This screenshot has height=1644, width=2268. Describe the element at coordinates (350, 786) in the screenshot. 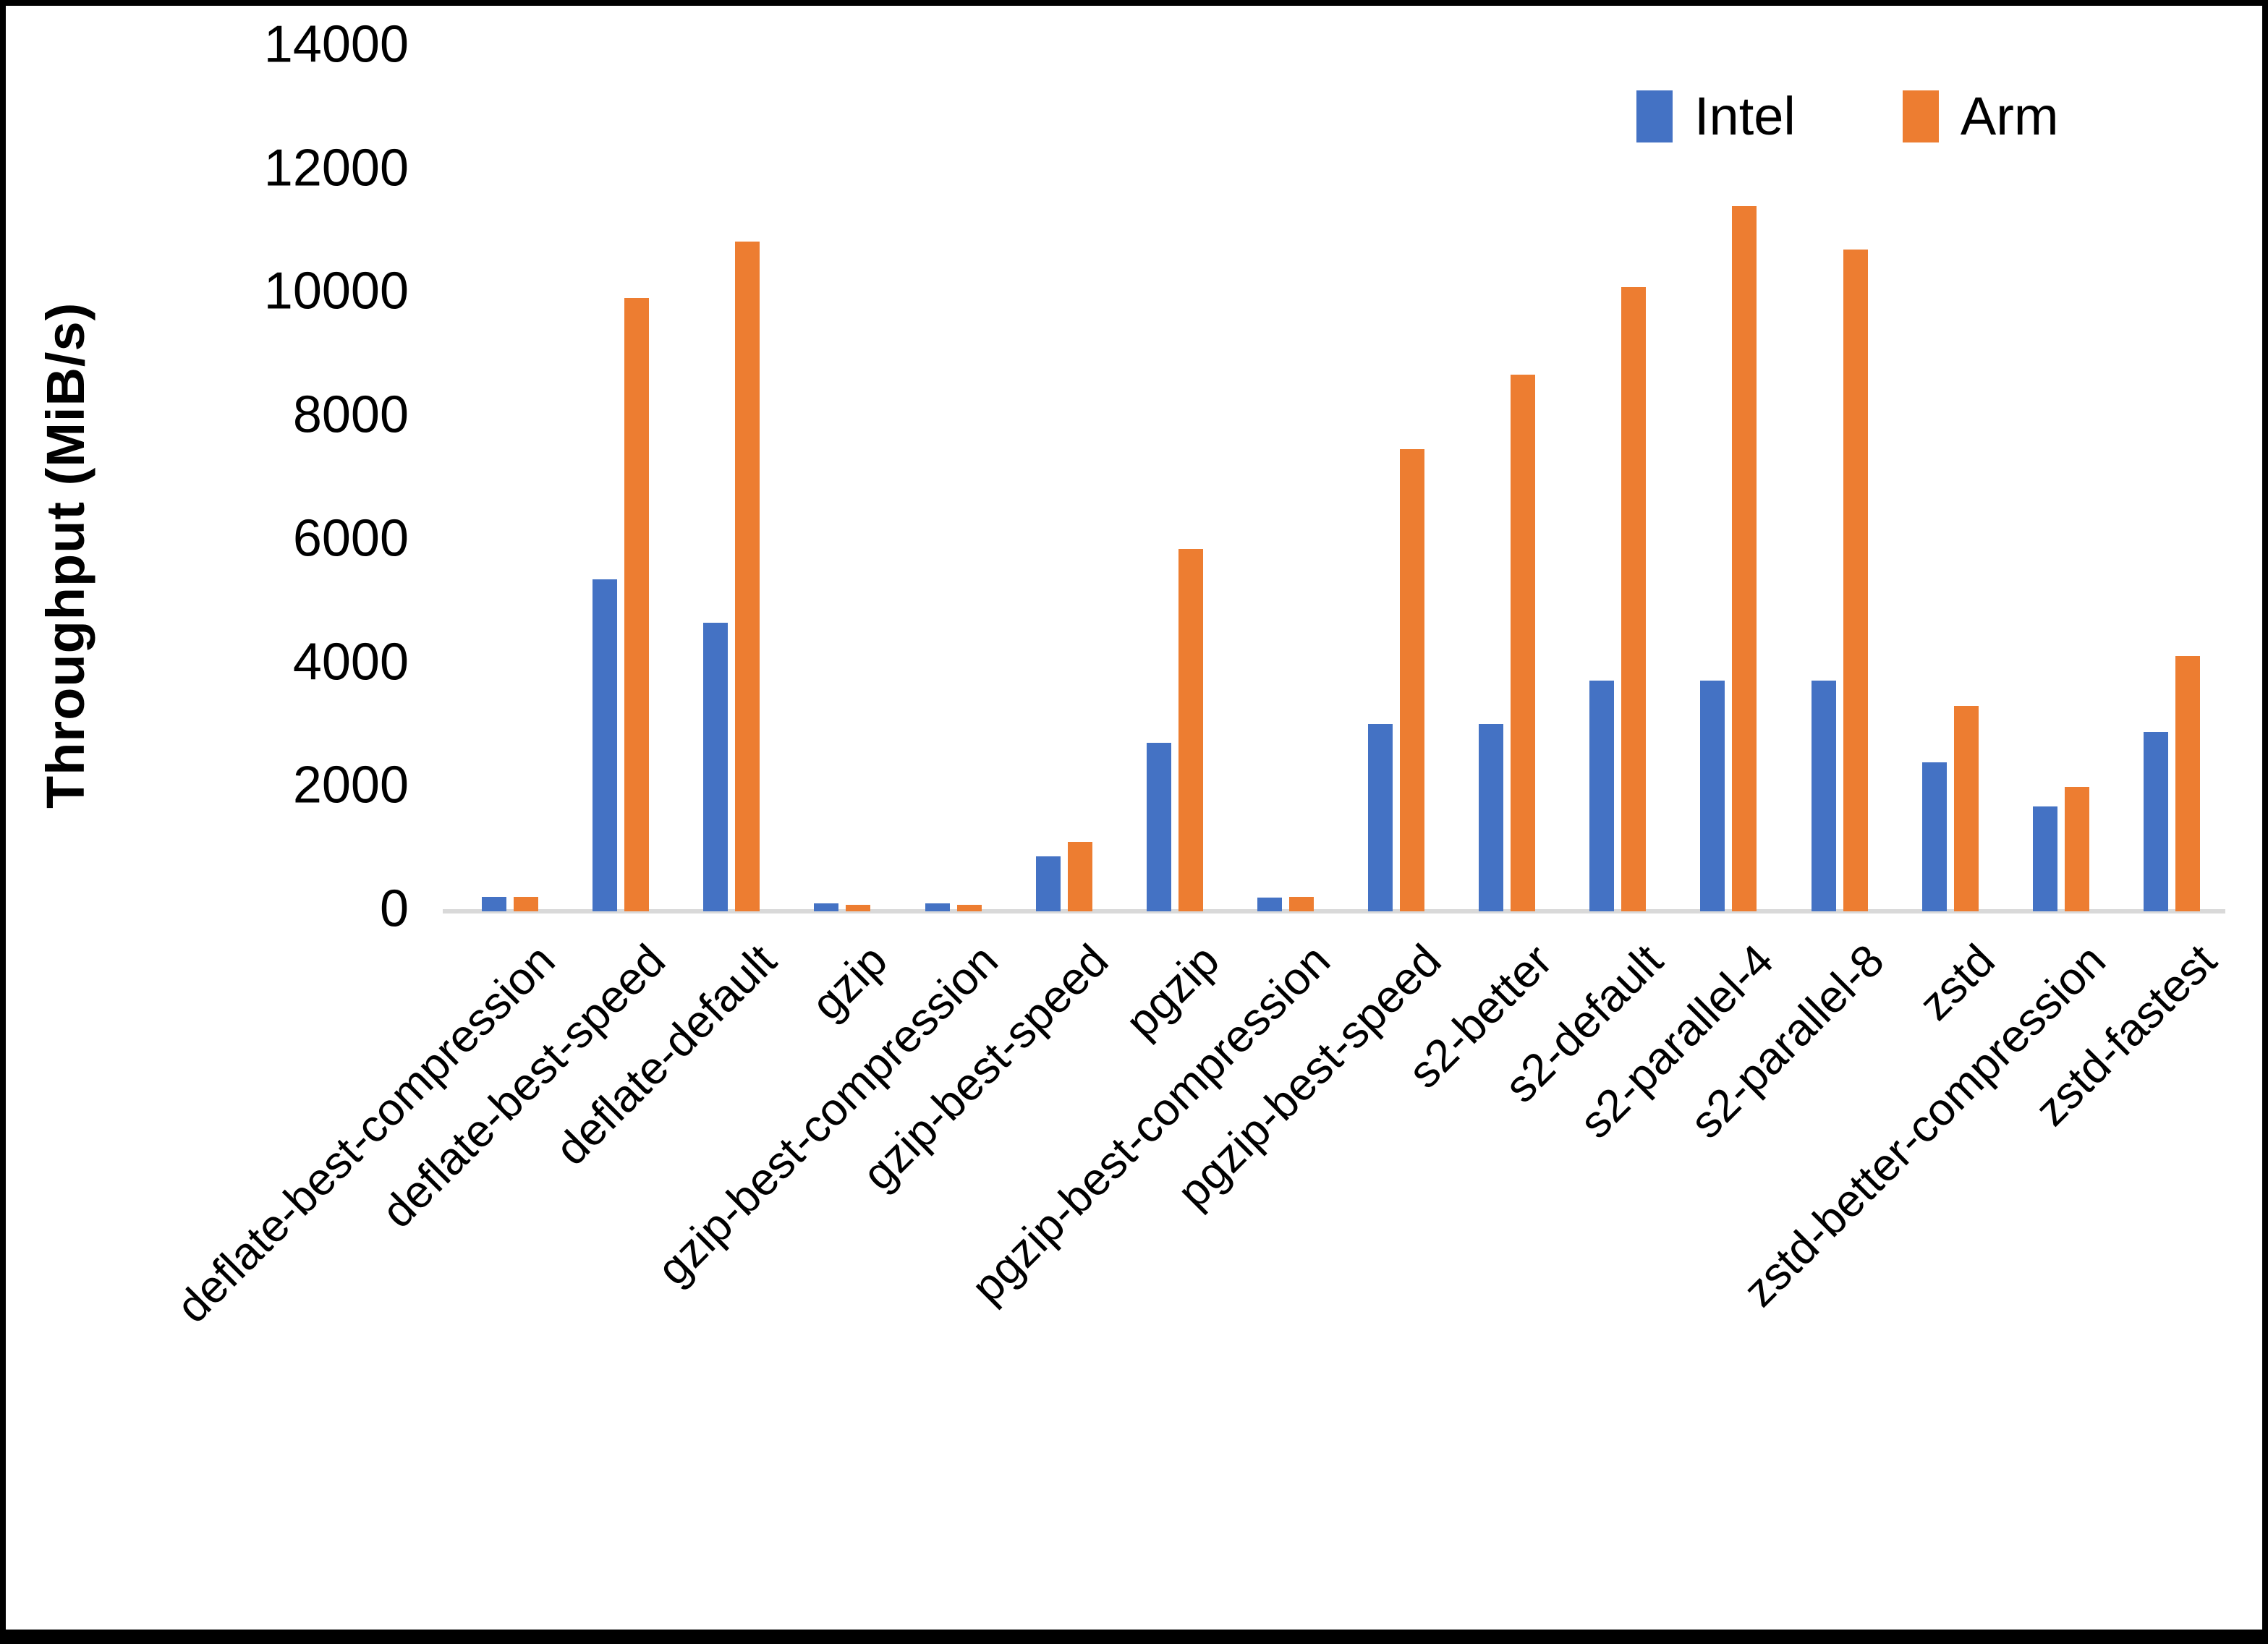

I see `y-tick-label: 2000` at that location.